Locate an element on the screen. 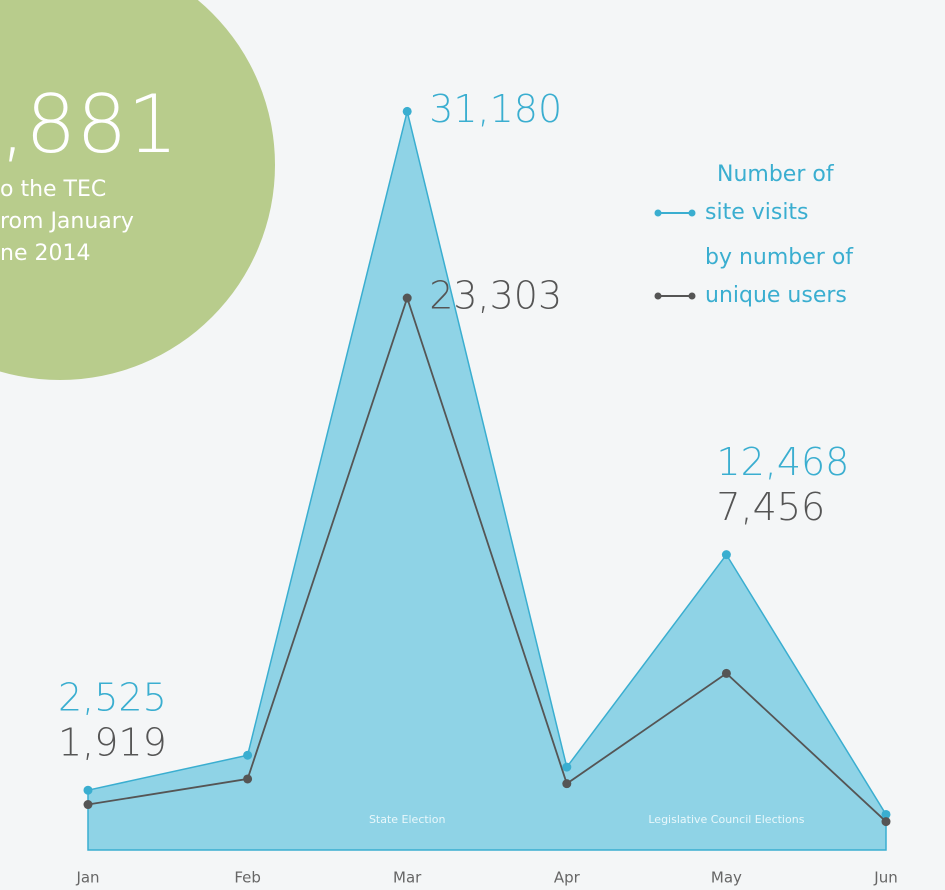 This screenshot has height=890, width=945. annotation: Legislative Council Elections is located at coordinates (726, 819).